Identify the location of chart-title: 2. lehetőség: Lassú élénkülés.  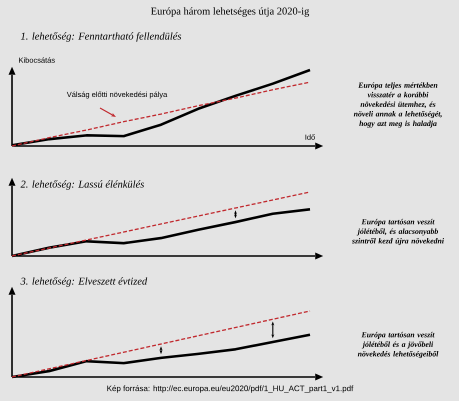
(82, 185).